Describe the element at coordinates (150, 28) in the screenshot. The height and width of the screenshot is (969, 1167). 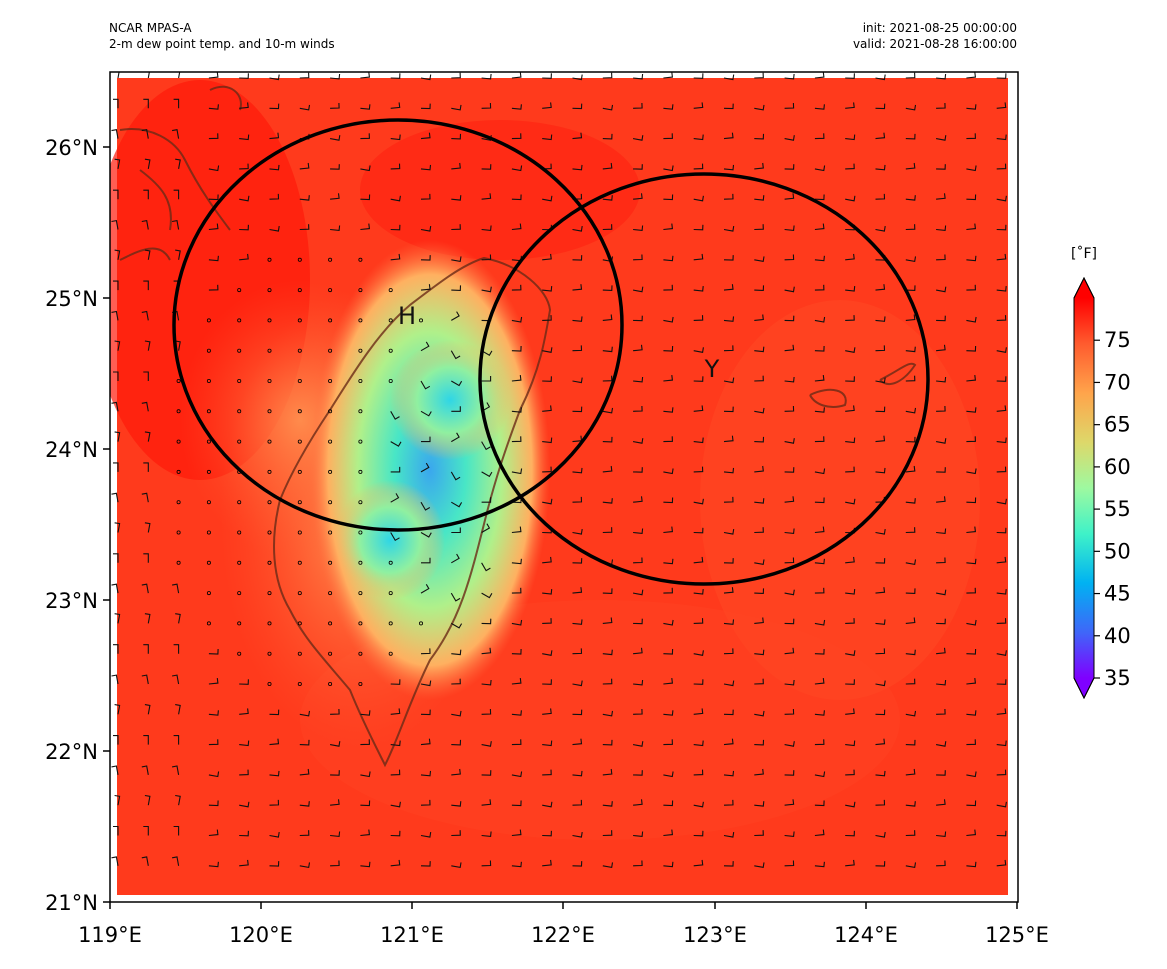
I see `model-name: NCAR MPAS-A` at that location.